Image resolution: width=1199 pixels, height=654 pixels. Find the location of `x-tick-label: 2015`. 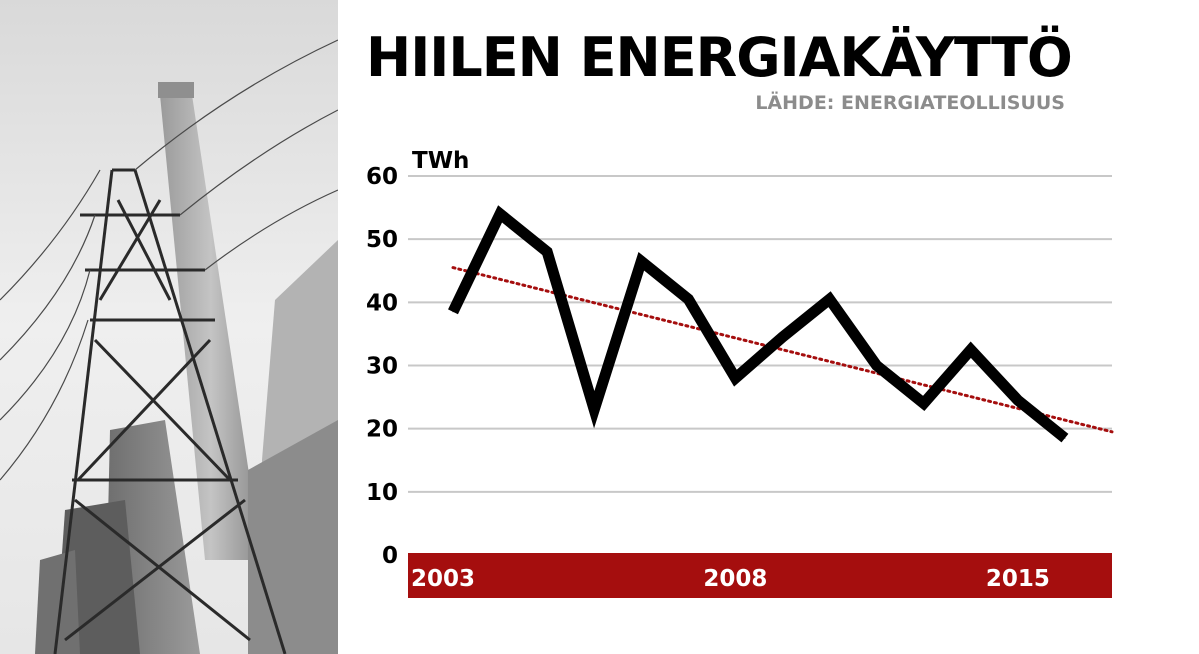

x-tick-label: 2015 is located at coordinates (1018, 579).